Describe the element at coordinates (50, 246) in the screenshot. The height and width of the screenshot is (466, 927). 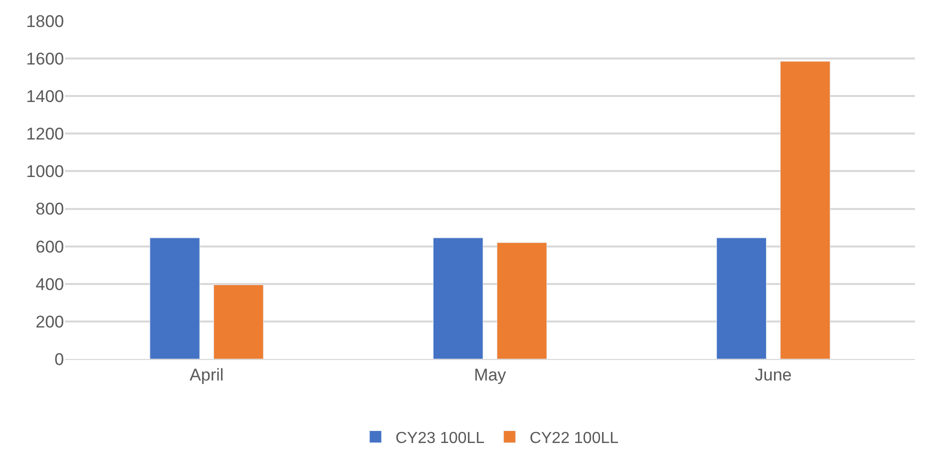
I see `y-tick-label: 600` at that location.